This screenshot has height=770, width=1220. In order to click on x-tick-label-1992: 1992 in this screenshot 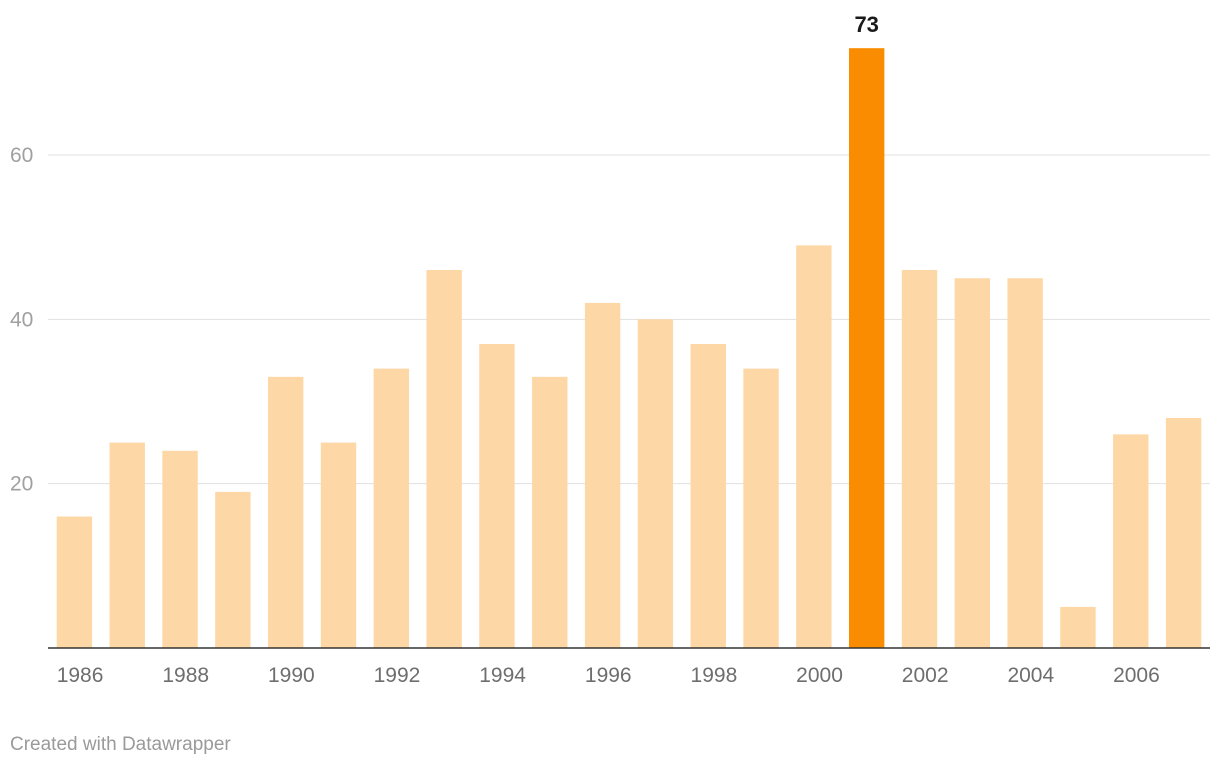, I will do `click(397, 675)`.